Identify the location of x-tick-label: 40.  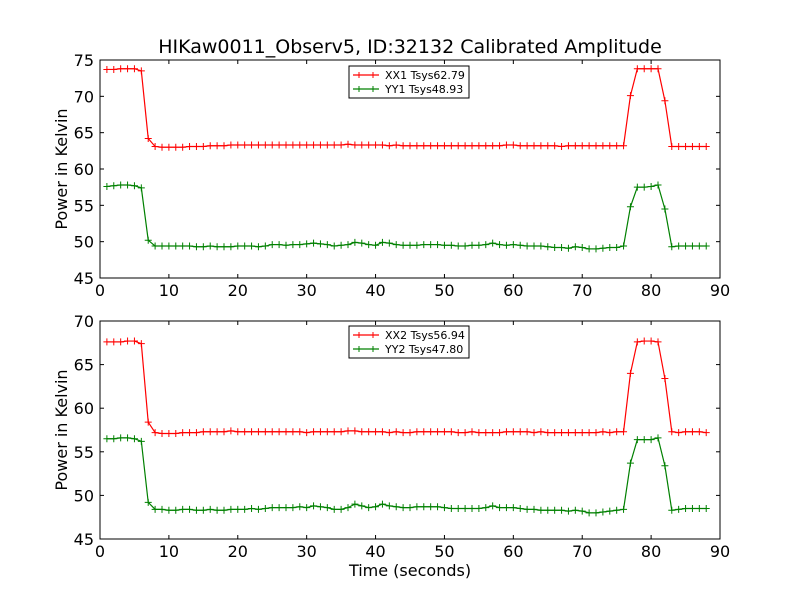
(375, 290).